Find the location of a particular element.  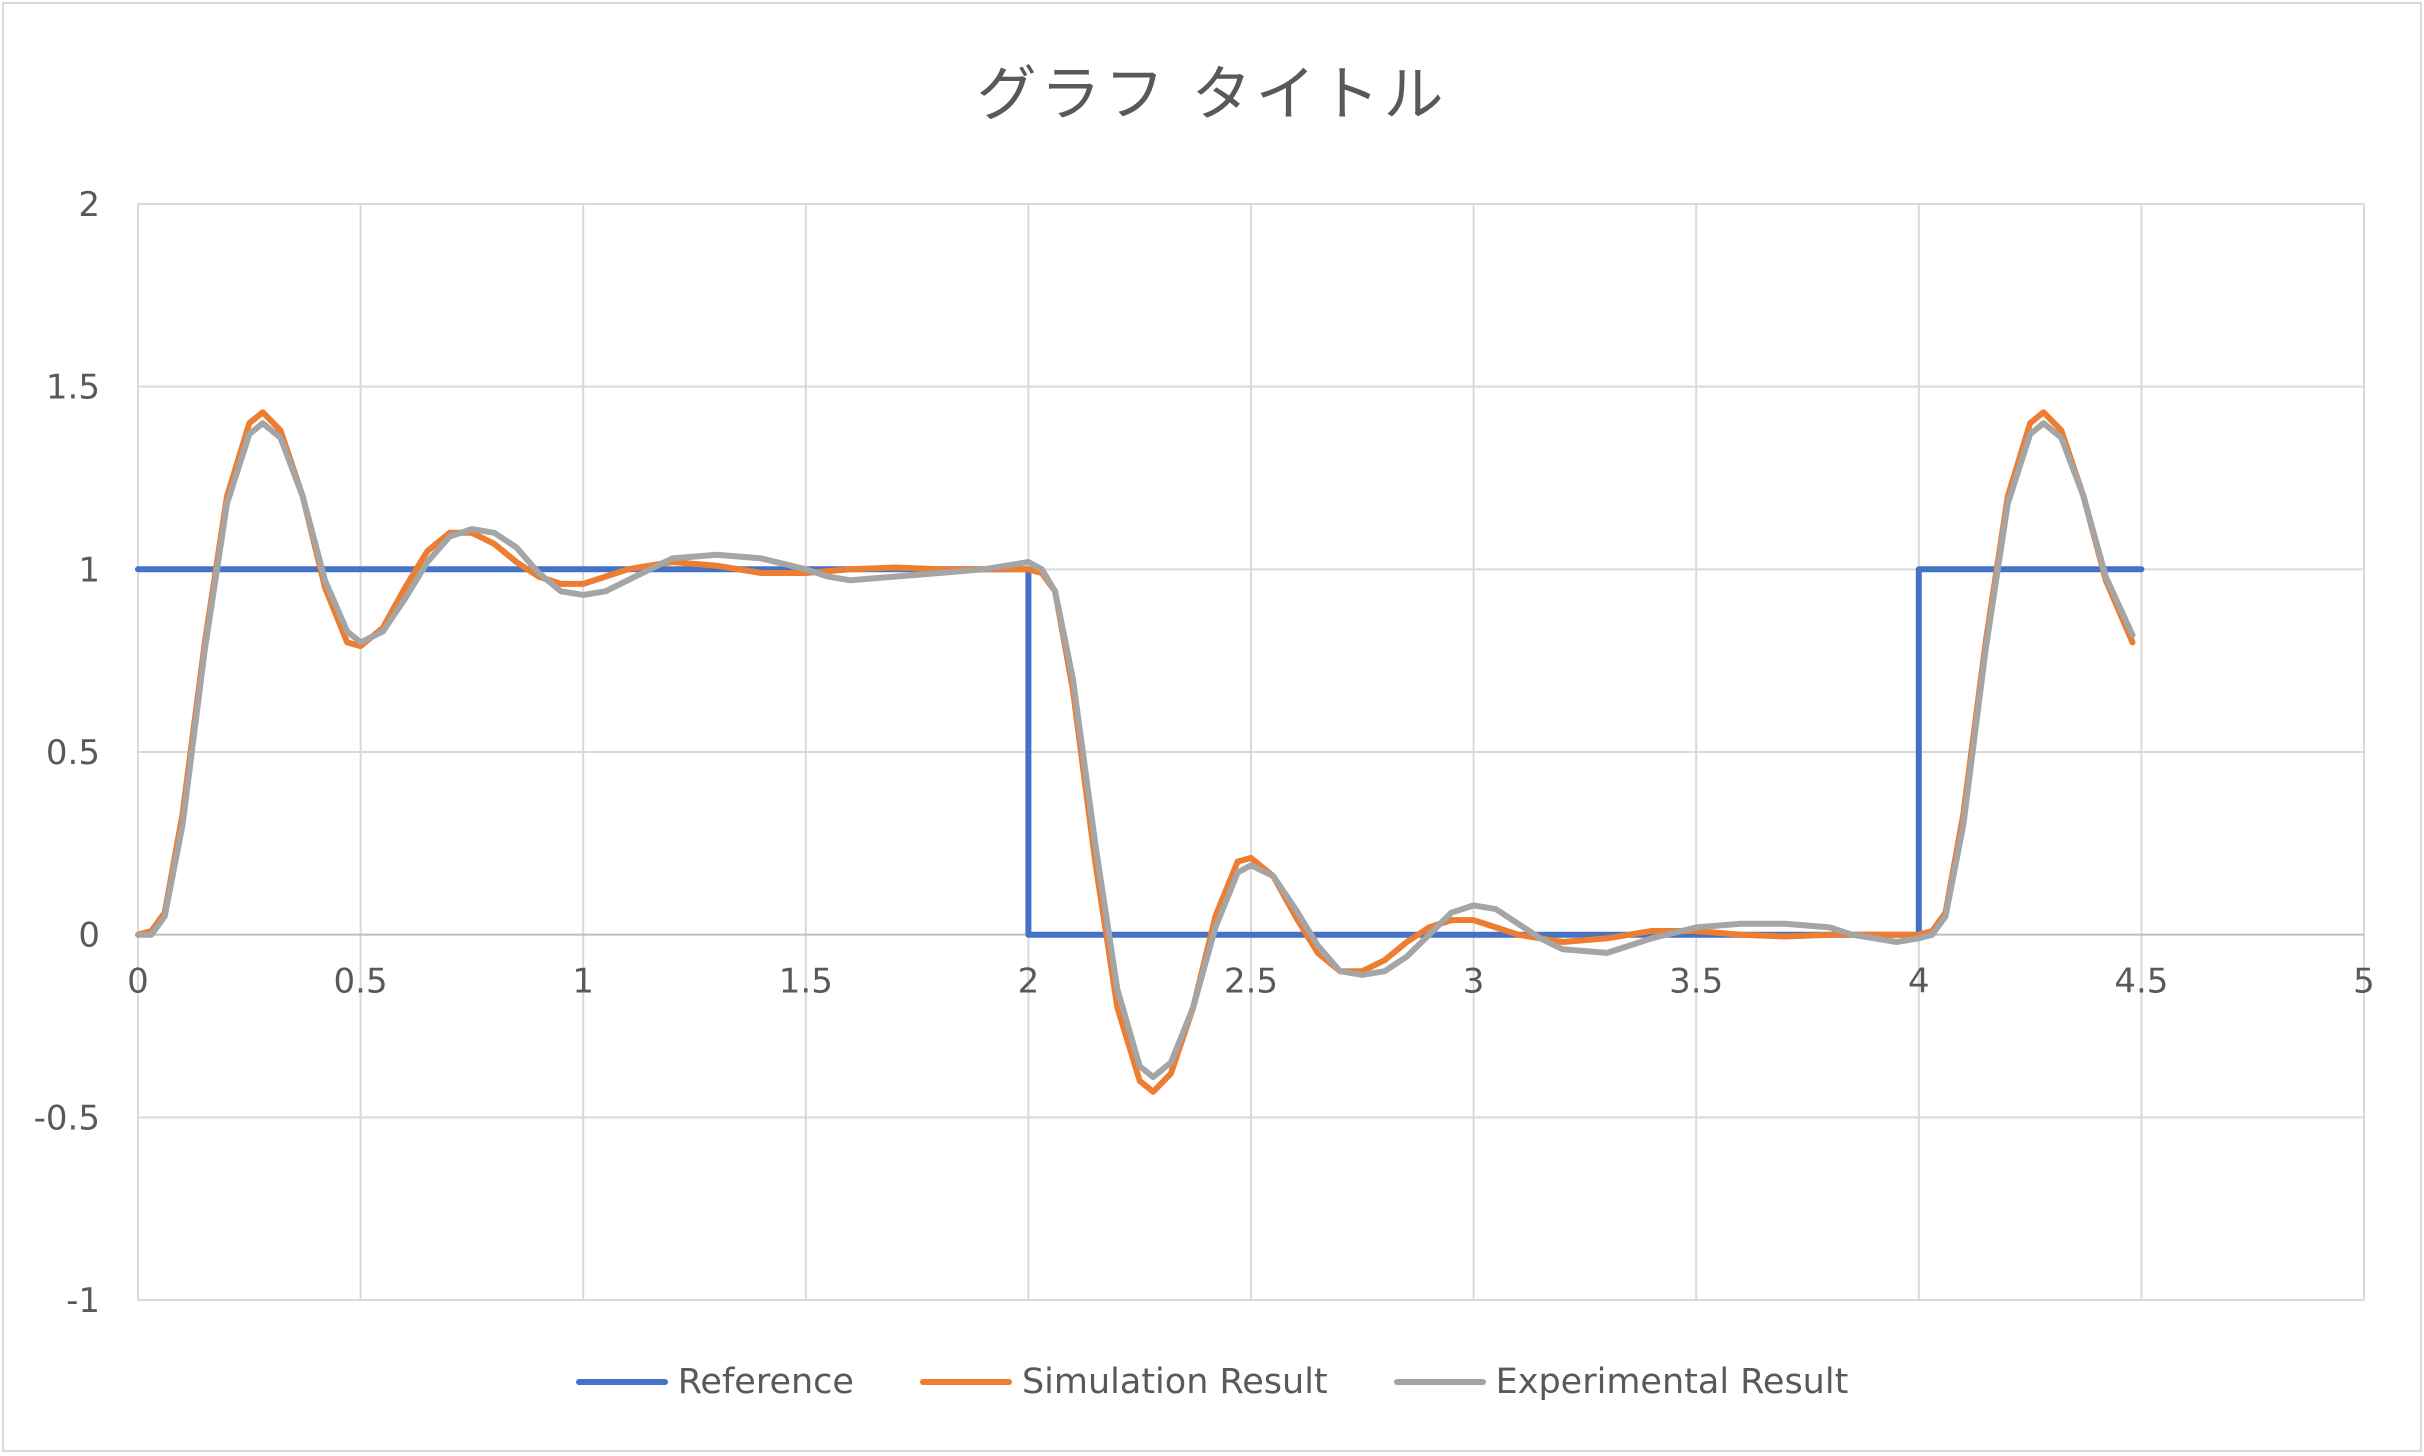

x-tick-label: 0.5 is located at coordinates (361, 982).